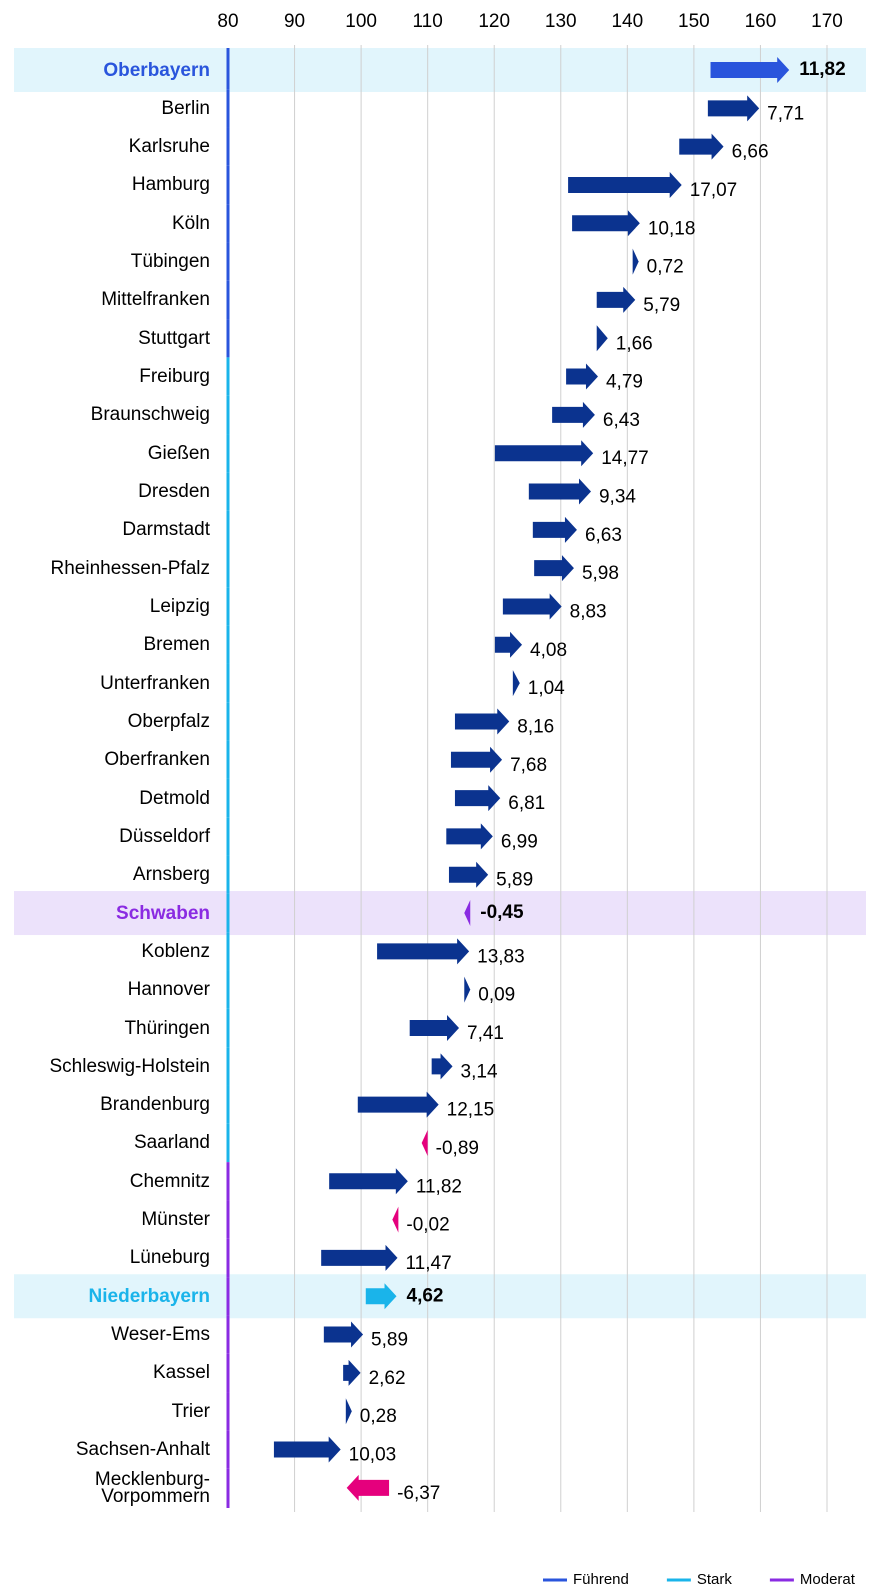  What do you see at coordinates (627, 21) in the screenshot?
I see `x-tick-label: 140` at bounding box center [627, 21].